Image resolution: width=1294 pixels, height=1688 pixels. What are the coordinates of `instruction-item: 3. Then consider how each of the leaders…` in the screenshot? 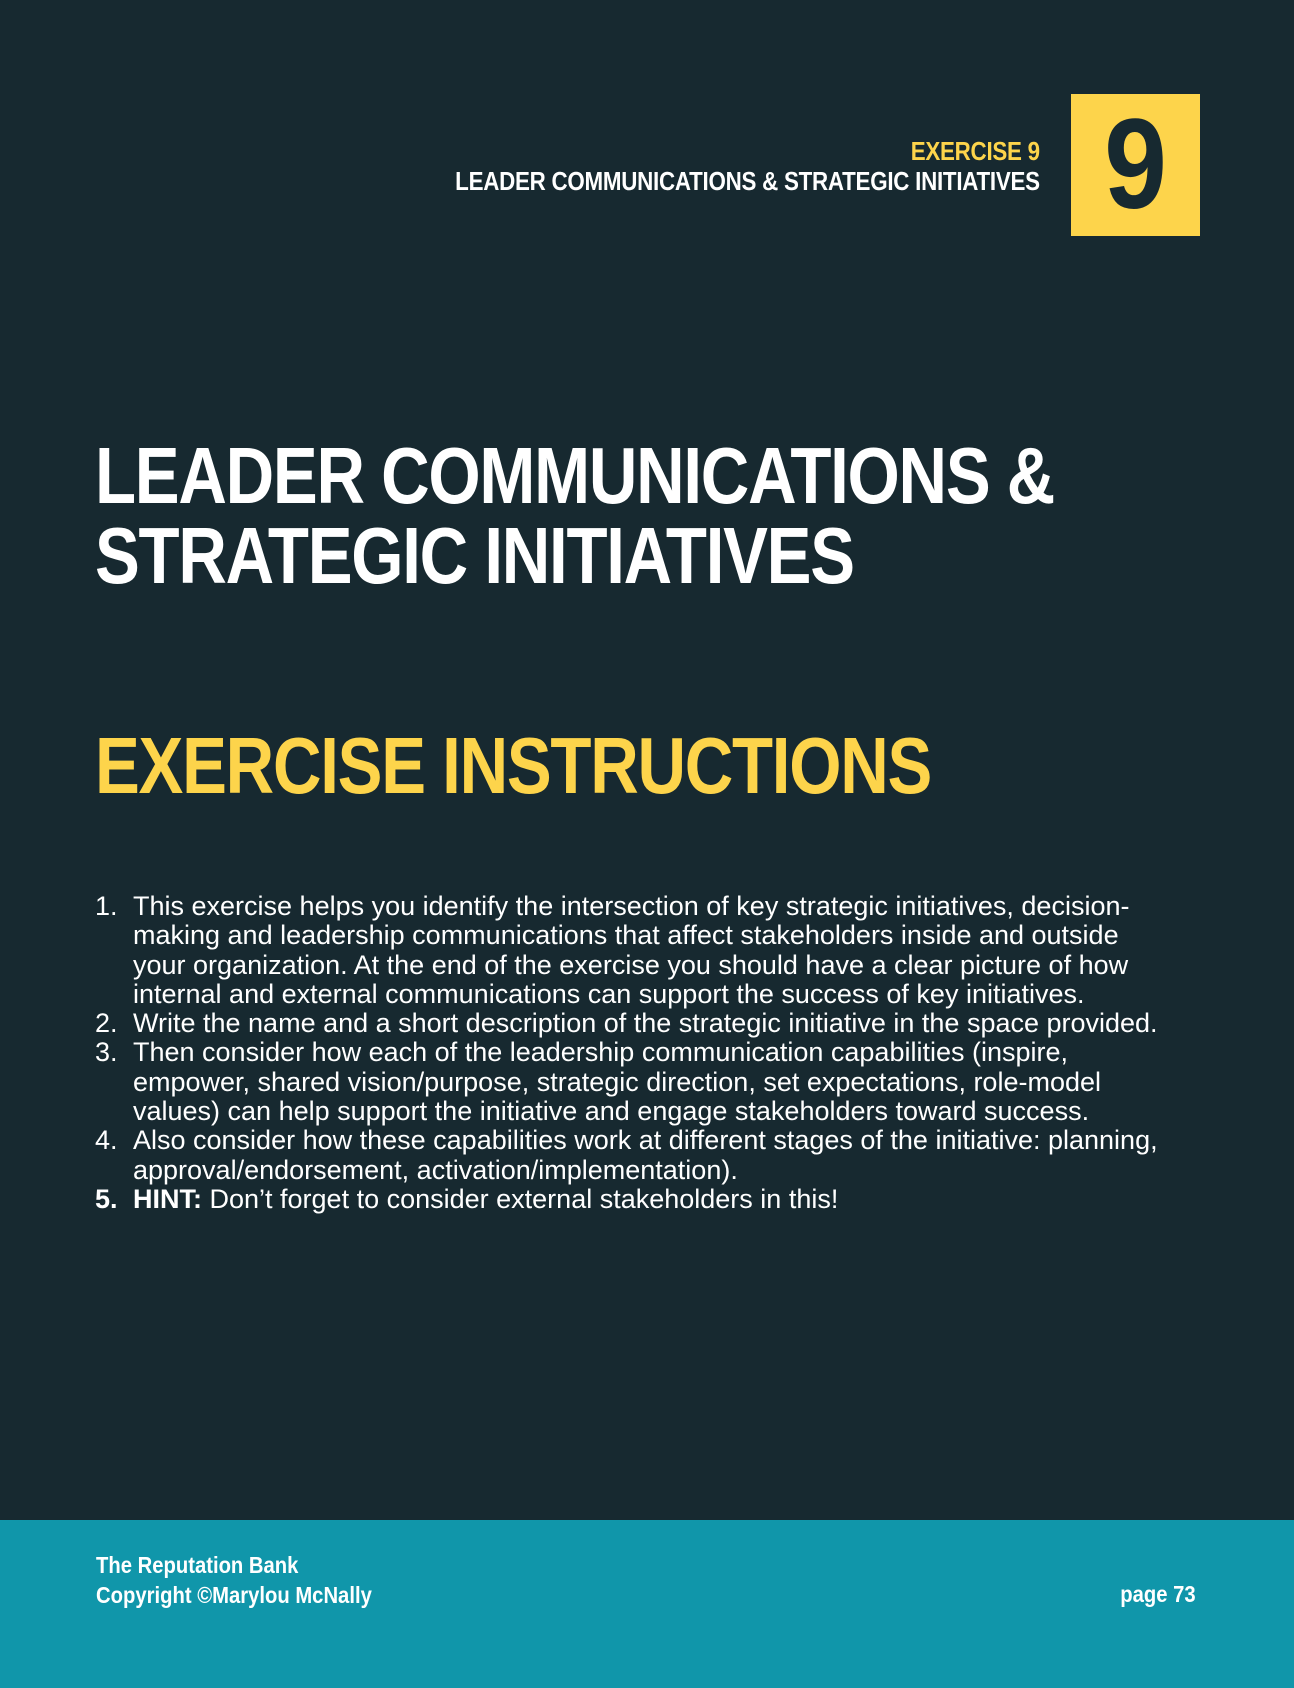 It's located at (635, 1082).